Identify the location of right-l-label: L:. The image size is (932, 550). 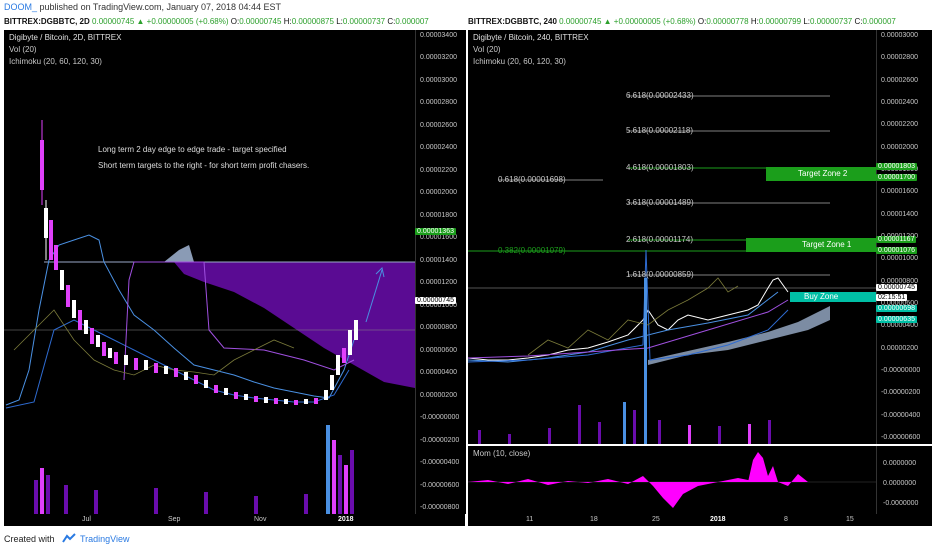
(806, 21).